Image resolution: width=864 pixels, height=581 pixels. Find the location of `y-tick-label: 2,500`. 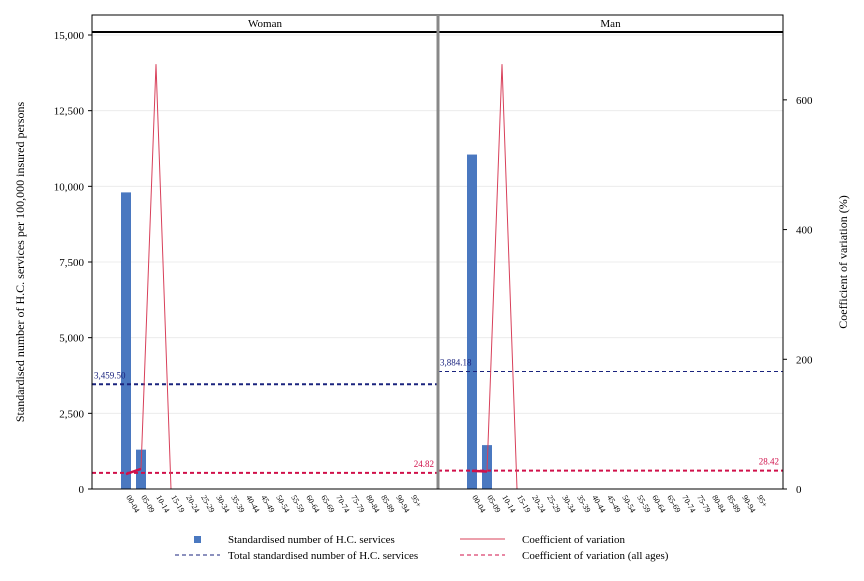

y-tick-label: 2,500 is located at coordinates (71, 414).